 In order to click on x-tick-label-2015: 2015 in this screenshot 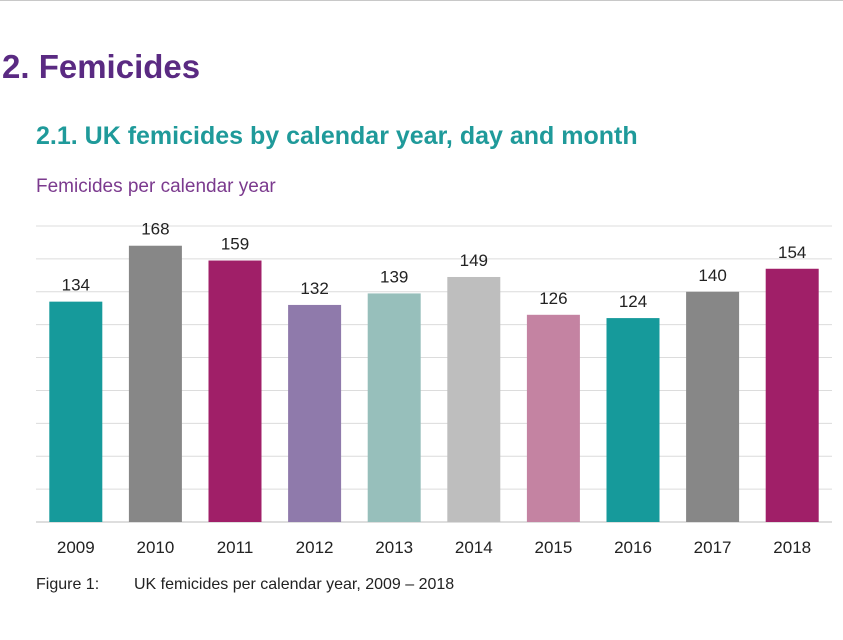, I will do `click(553, 547)`.